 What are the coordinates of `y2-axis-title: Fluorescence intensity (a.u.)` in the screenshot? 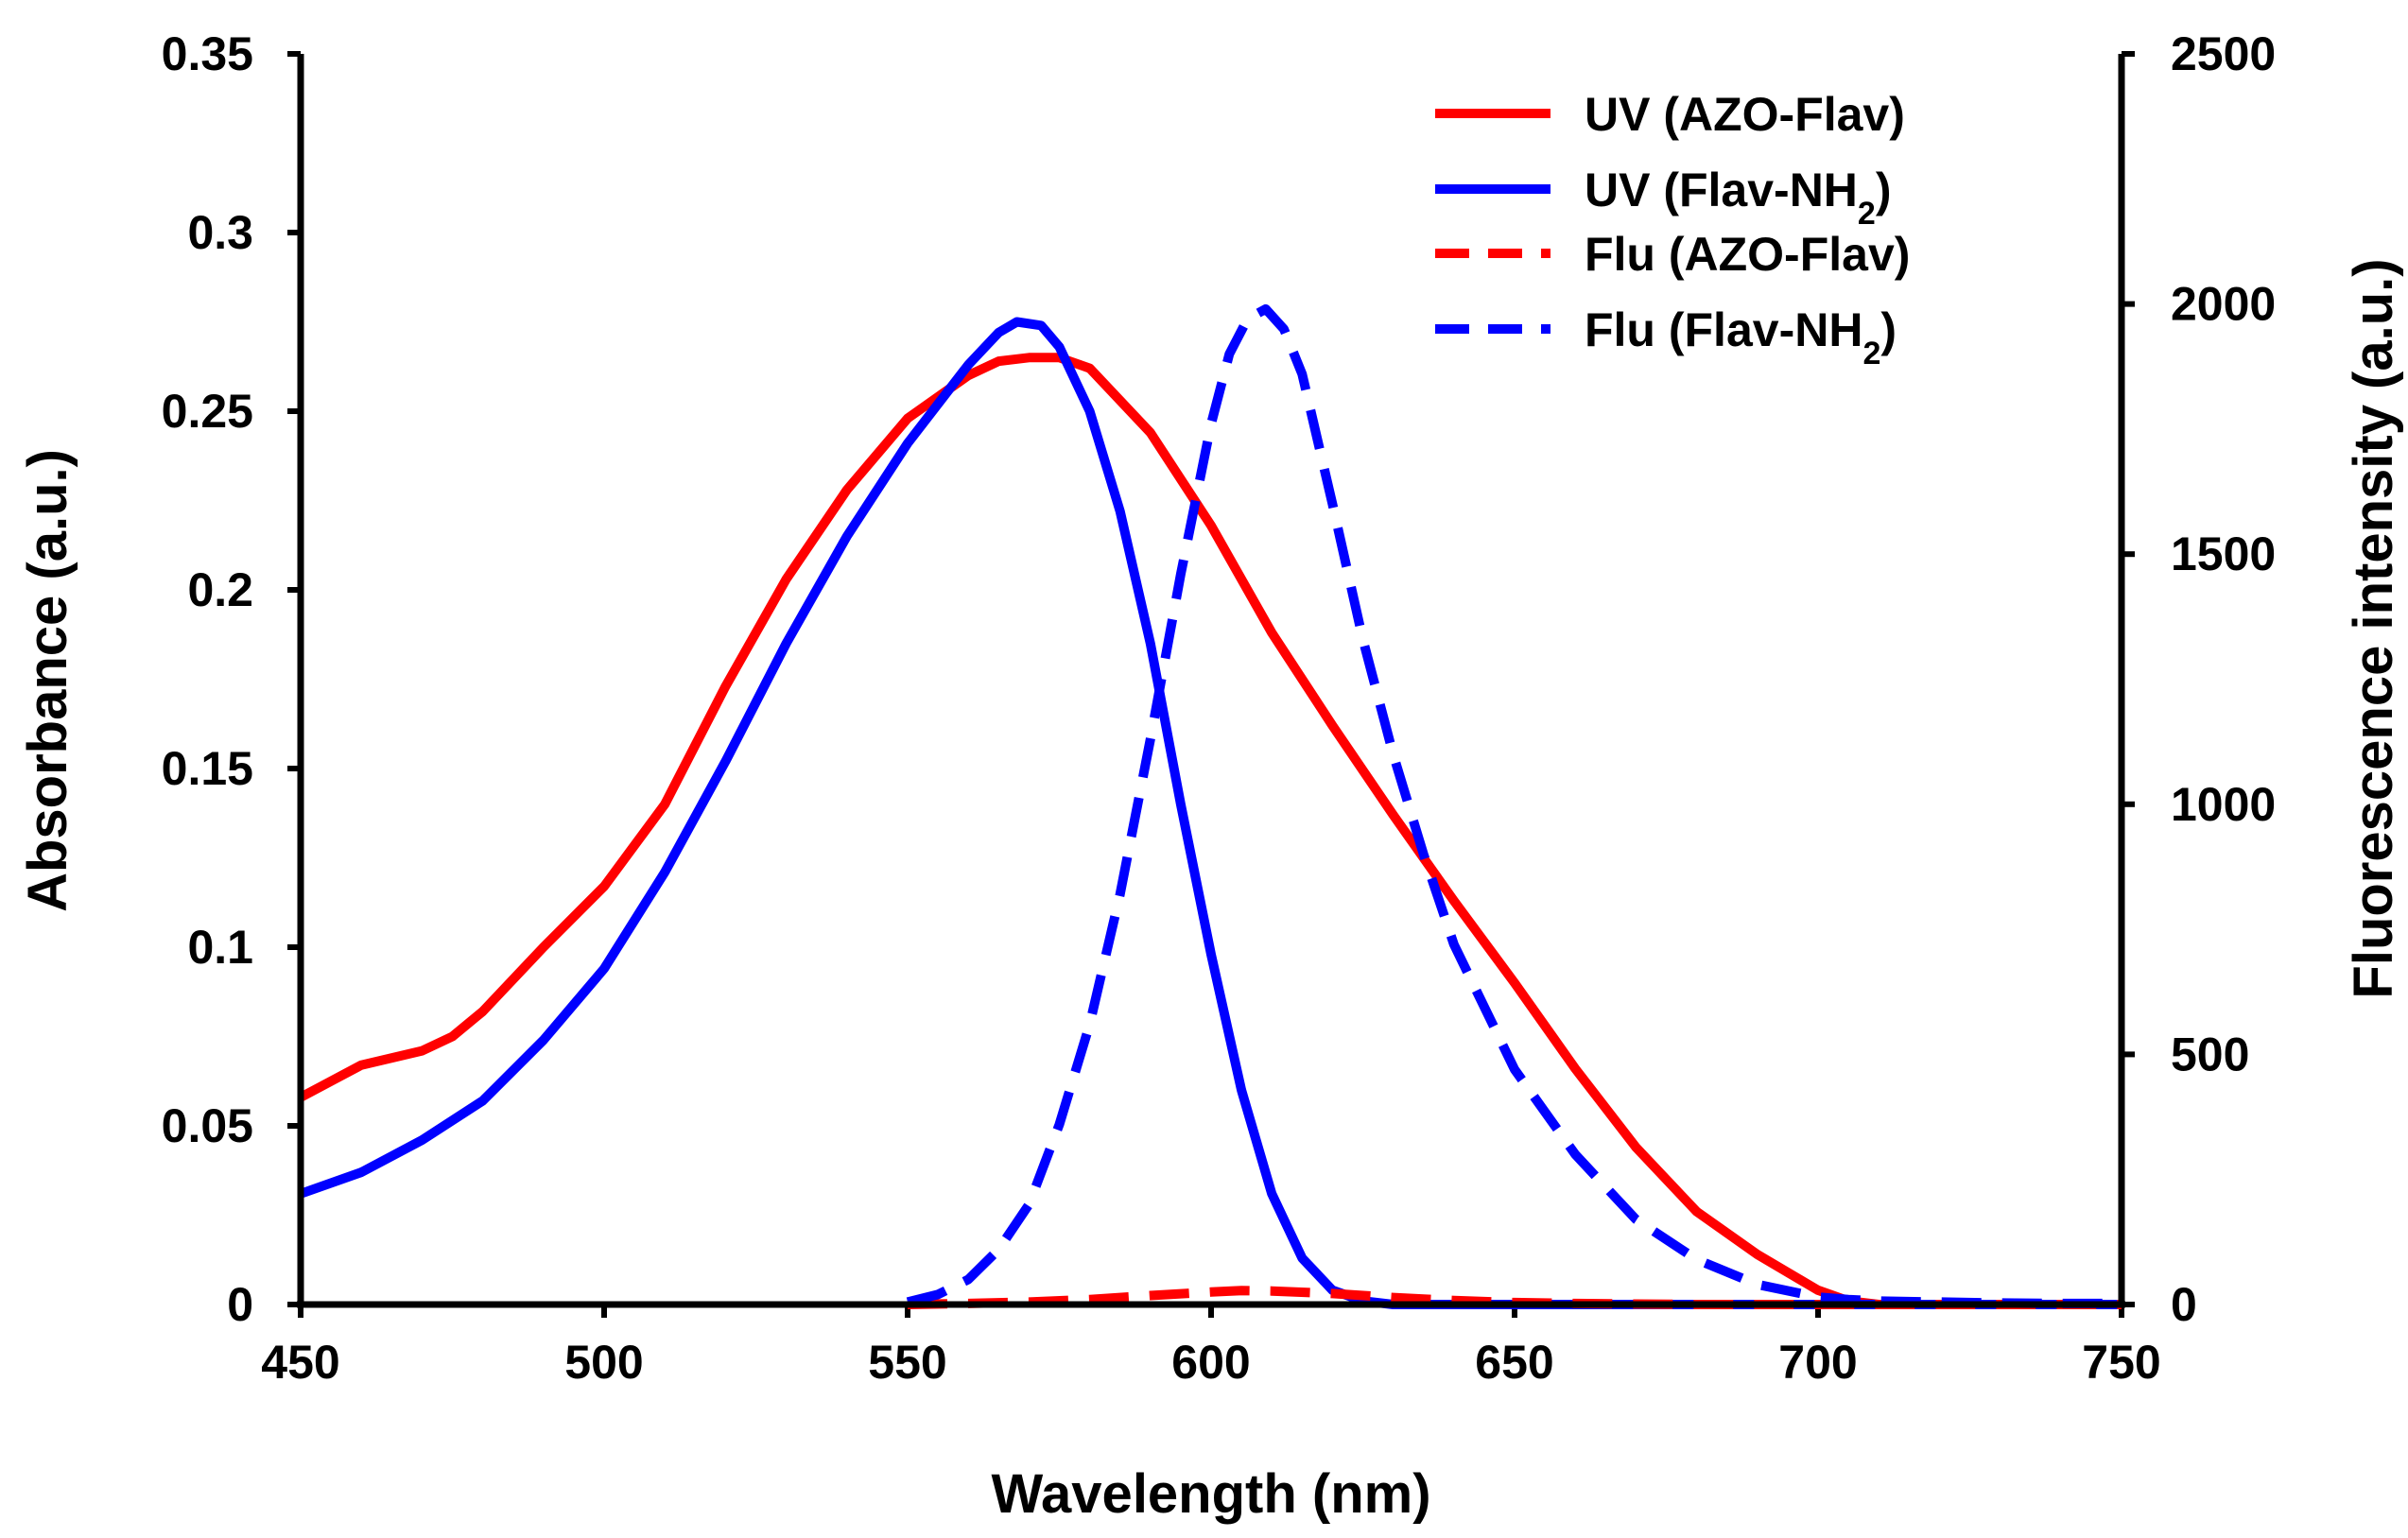 It's located at (2373, 628).